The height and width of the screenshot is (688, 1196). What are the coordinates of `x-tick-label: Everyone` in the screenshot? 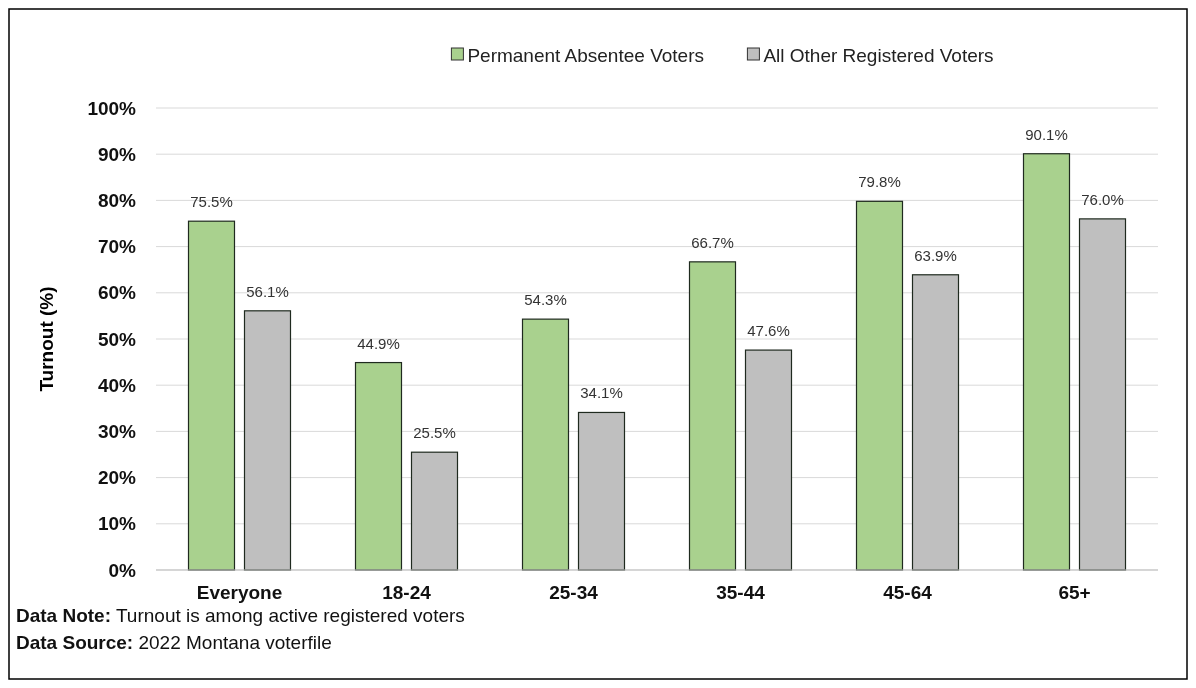 It's located at (239, 592).